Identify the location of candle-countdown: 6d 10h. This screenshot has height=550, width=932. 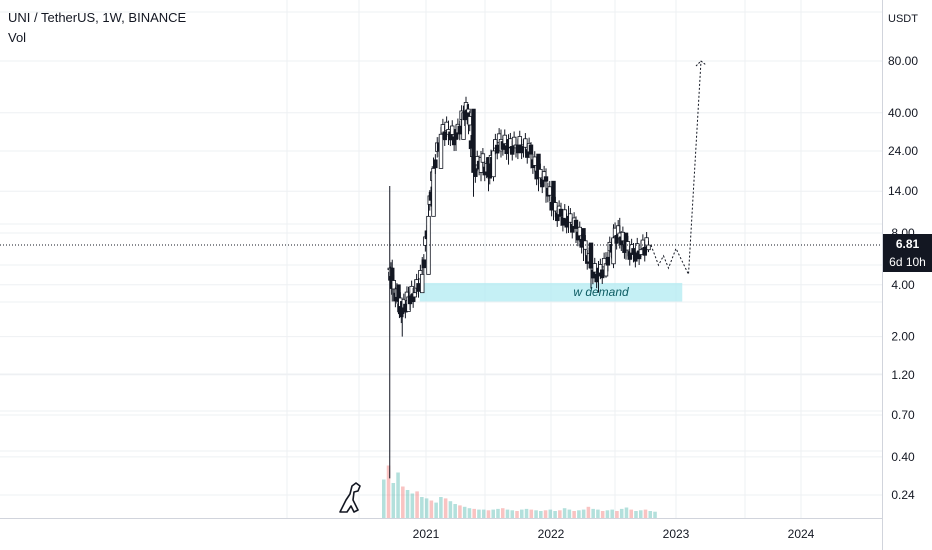
(907, 262).